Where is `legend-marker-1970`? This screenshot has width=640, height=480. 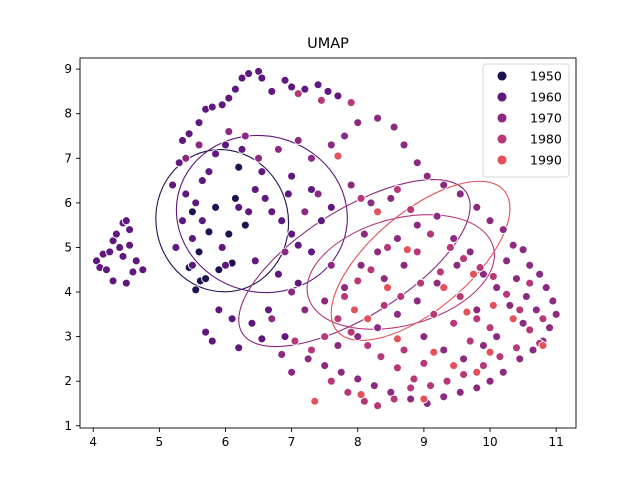
legend-marker-1970 is located at coordinates (502, 118).